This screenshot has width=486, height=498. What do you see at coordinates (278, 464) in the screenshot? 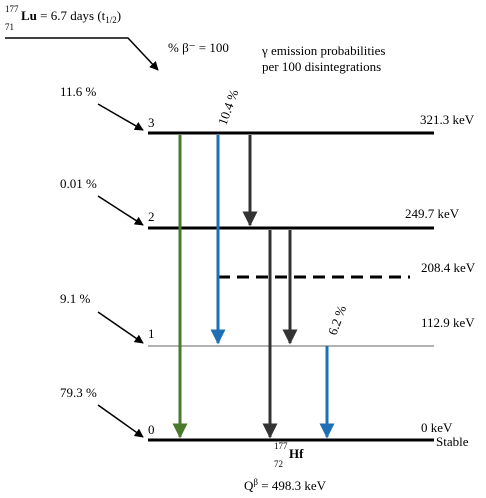
I see `daughter-atomic: 72` at bounding box center [278, 464].